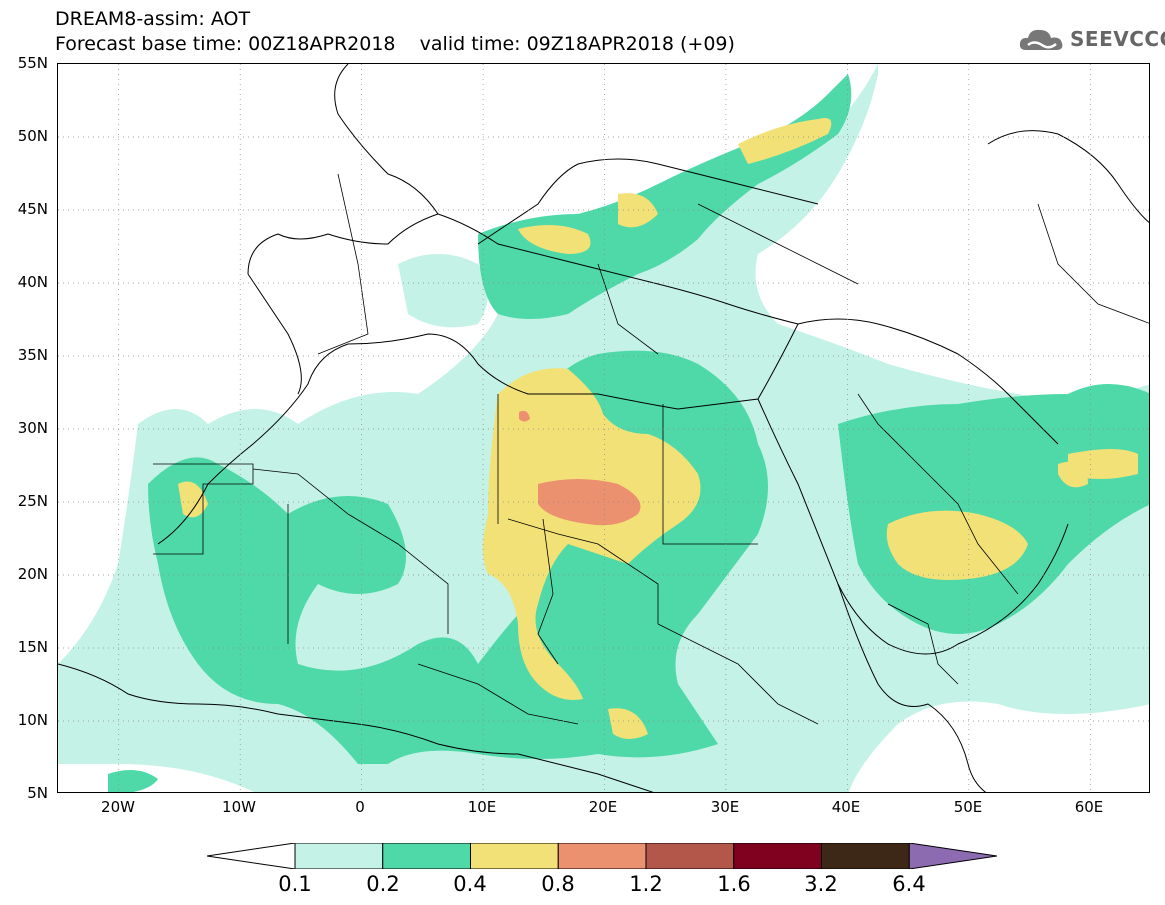  Describe the element at coordinates (426, 856) in the screenshot. I see `colorbar-segment-0.2` at that location.